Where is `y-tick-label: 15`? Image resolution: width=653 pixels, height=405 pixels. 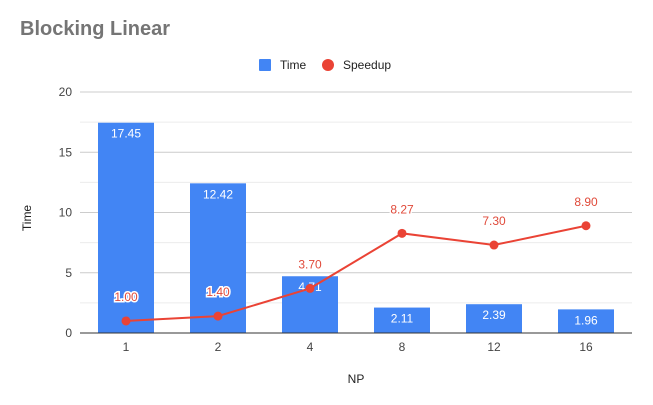
y-tick-label: 15 is located at coordinates (66, 152).